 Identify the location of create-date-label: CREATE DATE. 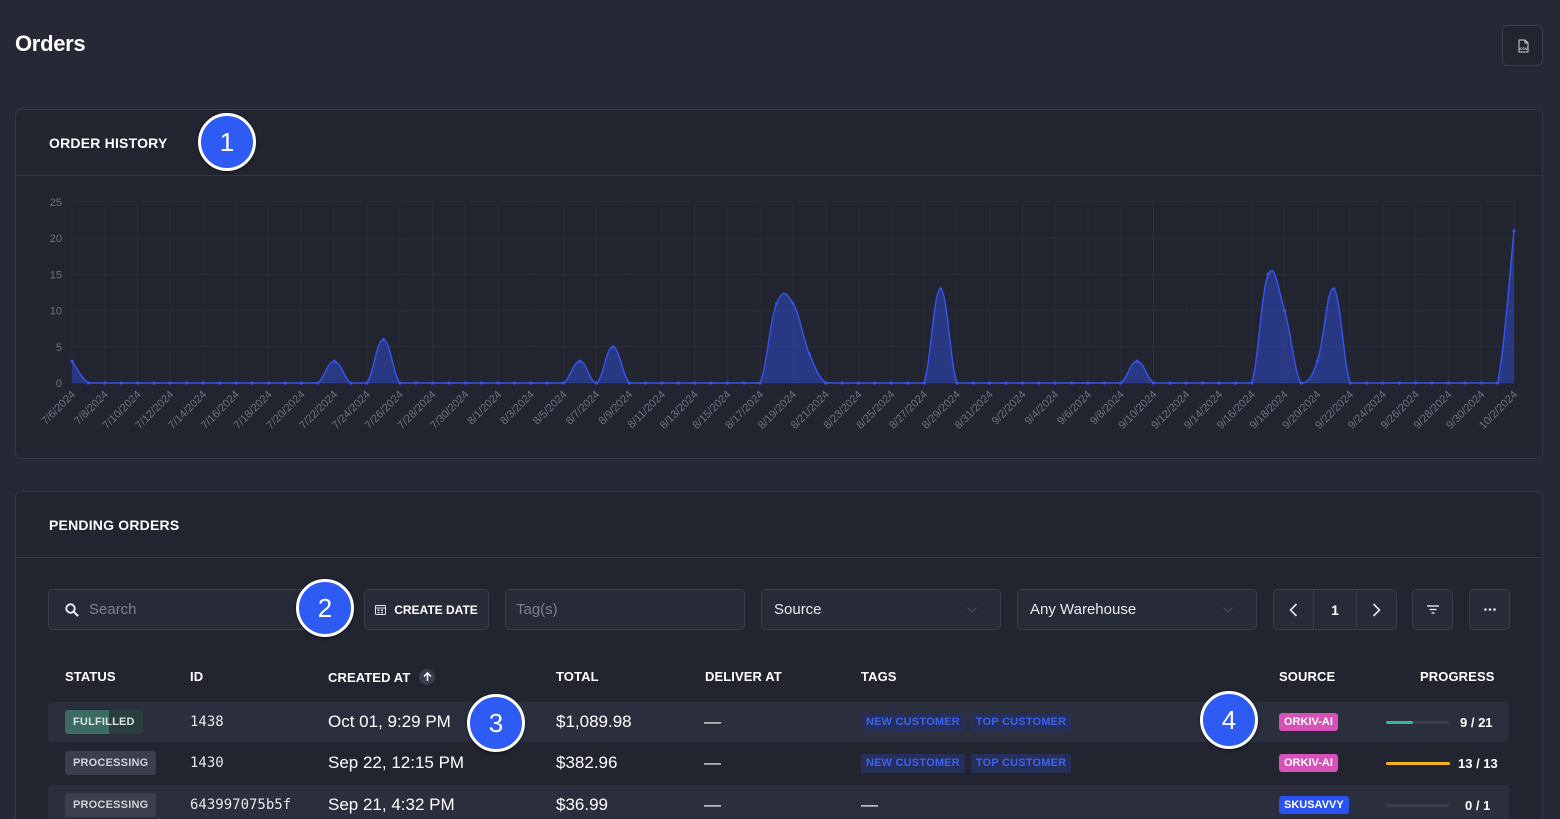
(436, 609).